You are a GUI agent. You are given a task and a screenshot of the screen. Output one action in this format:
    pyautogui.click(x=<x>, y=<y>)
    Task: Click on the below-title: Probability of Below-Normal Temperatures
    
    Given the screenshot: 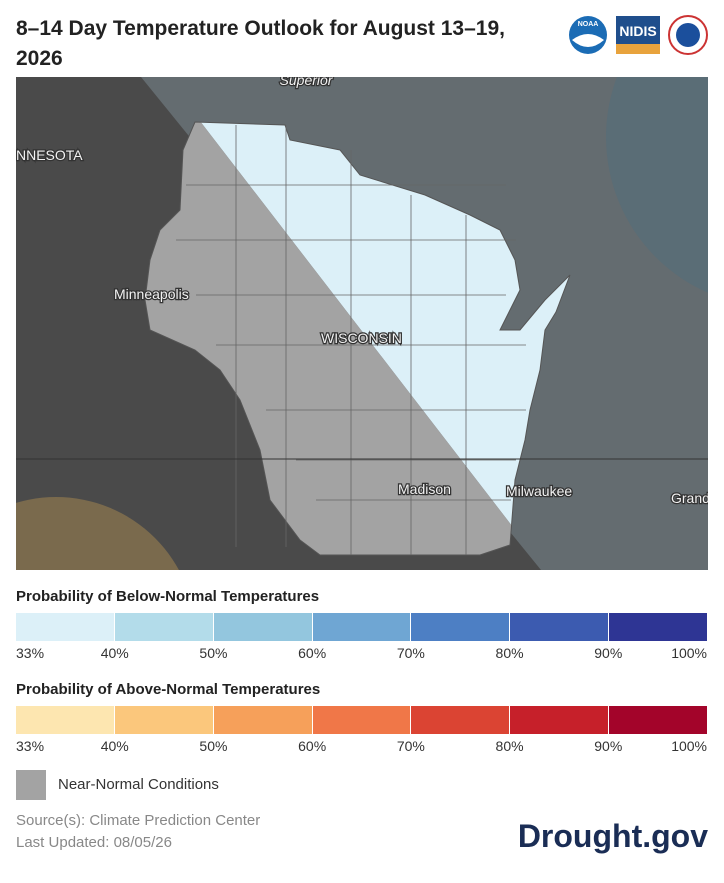 What is the action you would take?
    pyautogui.click(x=168, y=596)
    